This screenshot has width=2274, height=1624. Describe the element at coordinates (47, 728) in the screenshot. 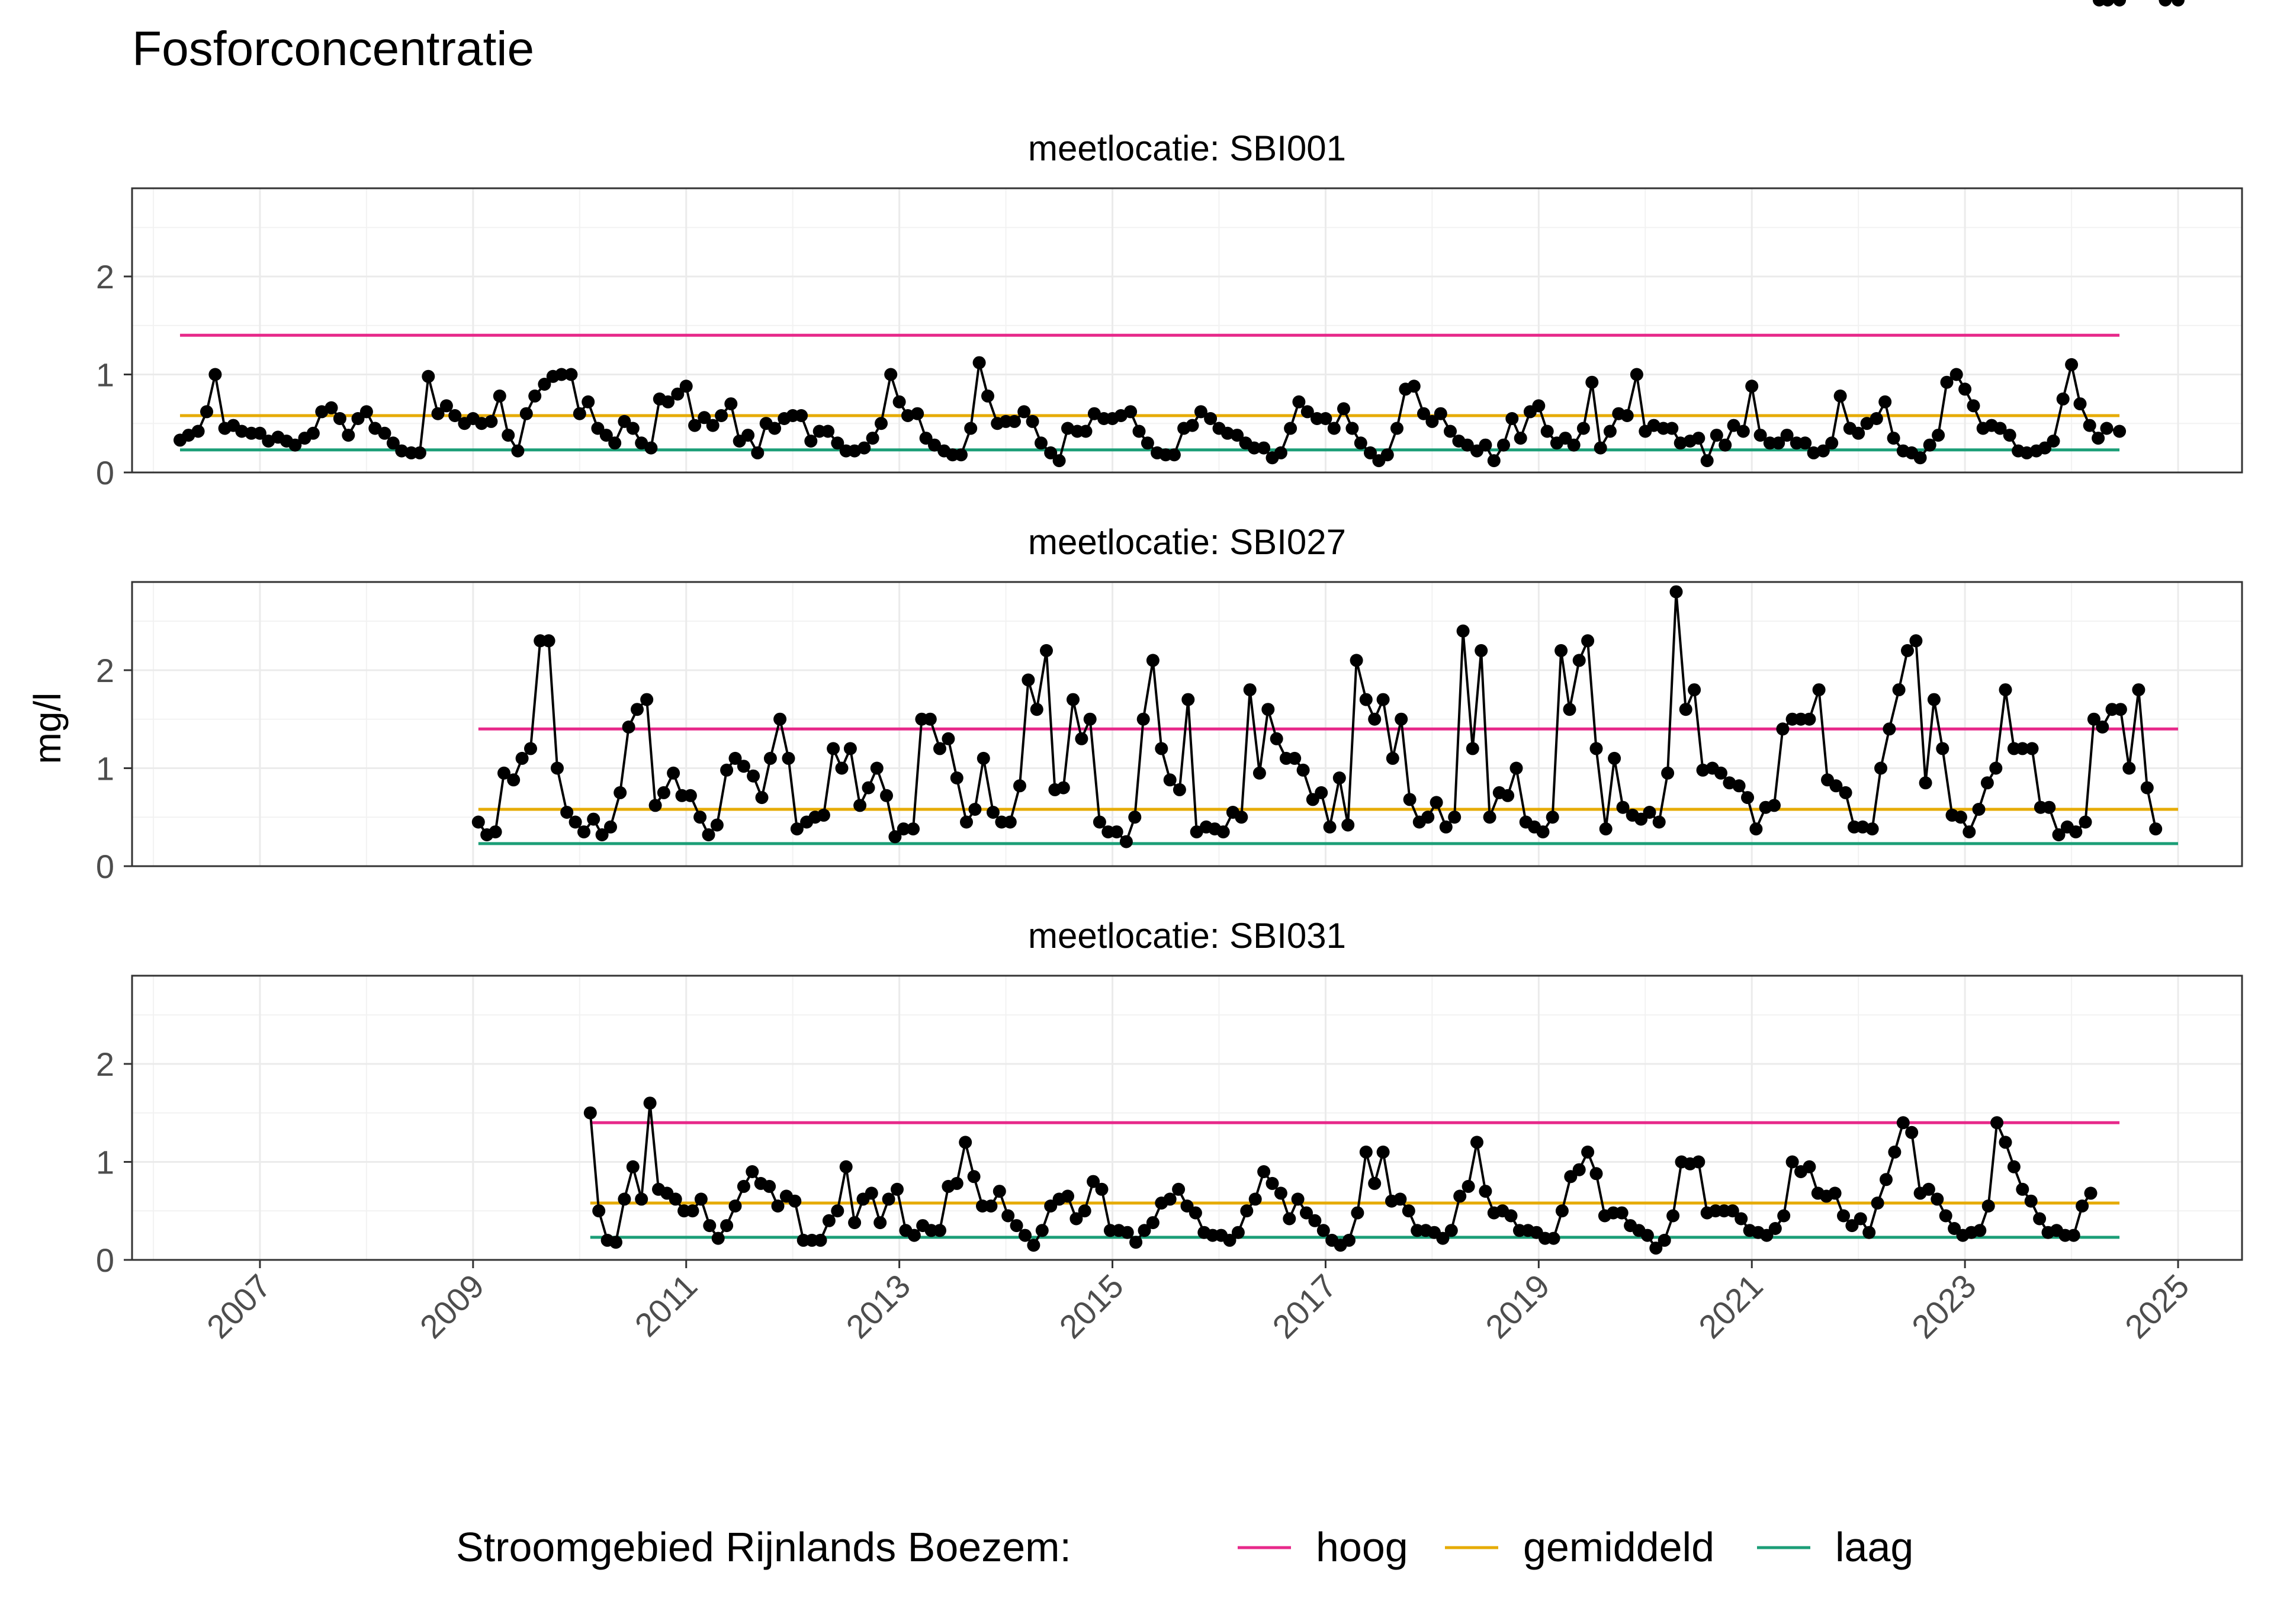

I see `y-axis-label: mg/l` at that location.